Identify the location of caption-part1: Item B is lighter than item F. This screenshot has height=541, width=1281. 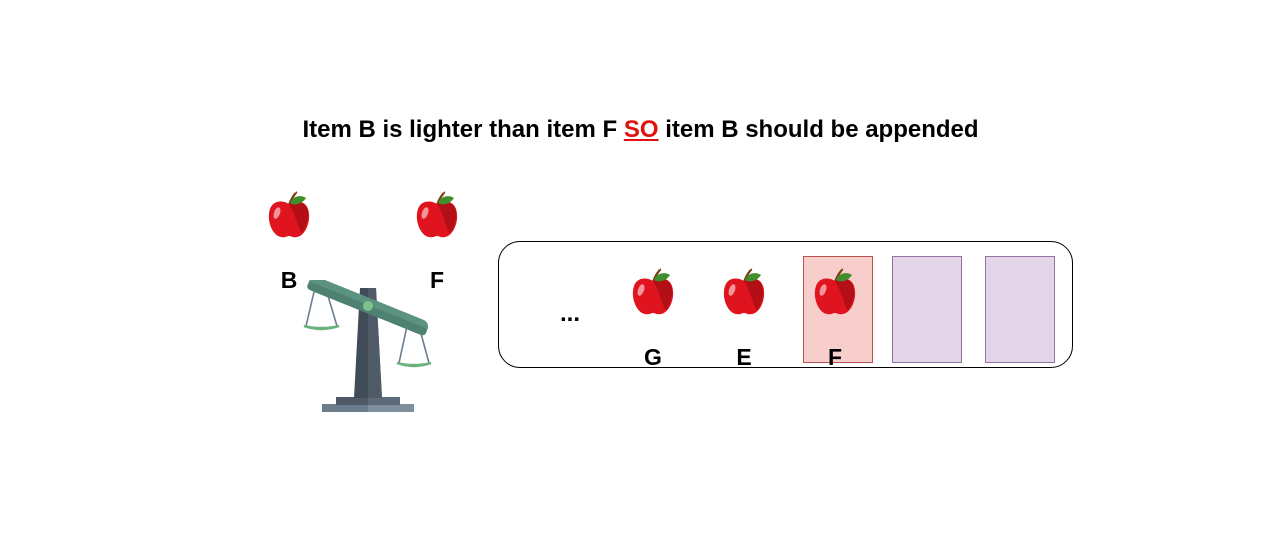
(460, 129).